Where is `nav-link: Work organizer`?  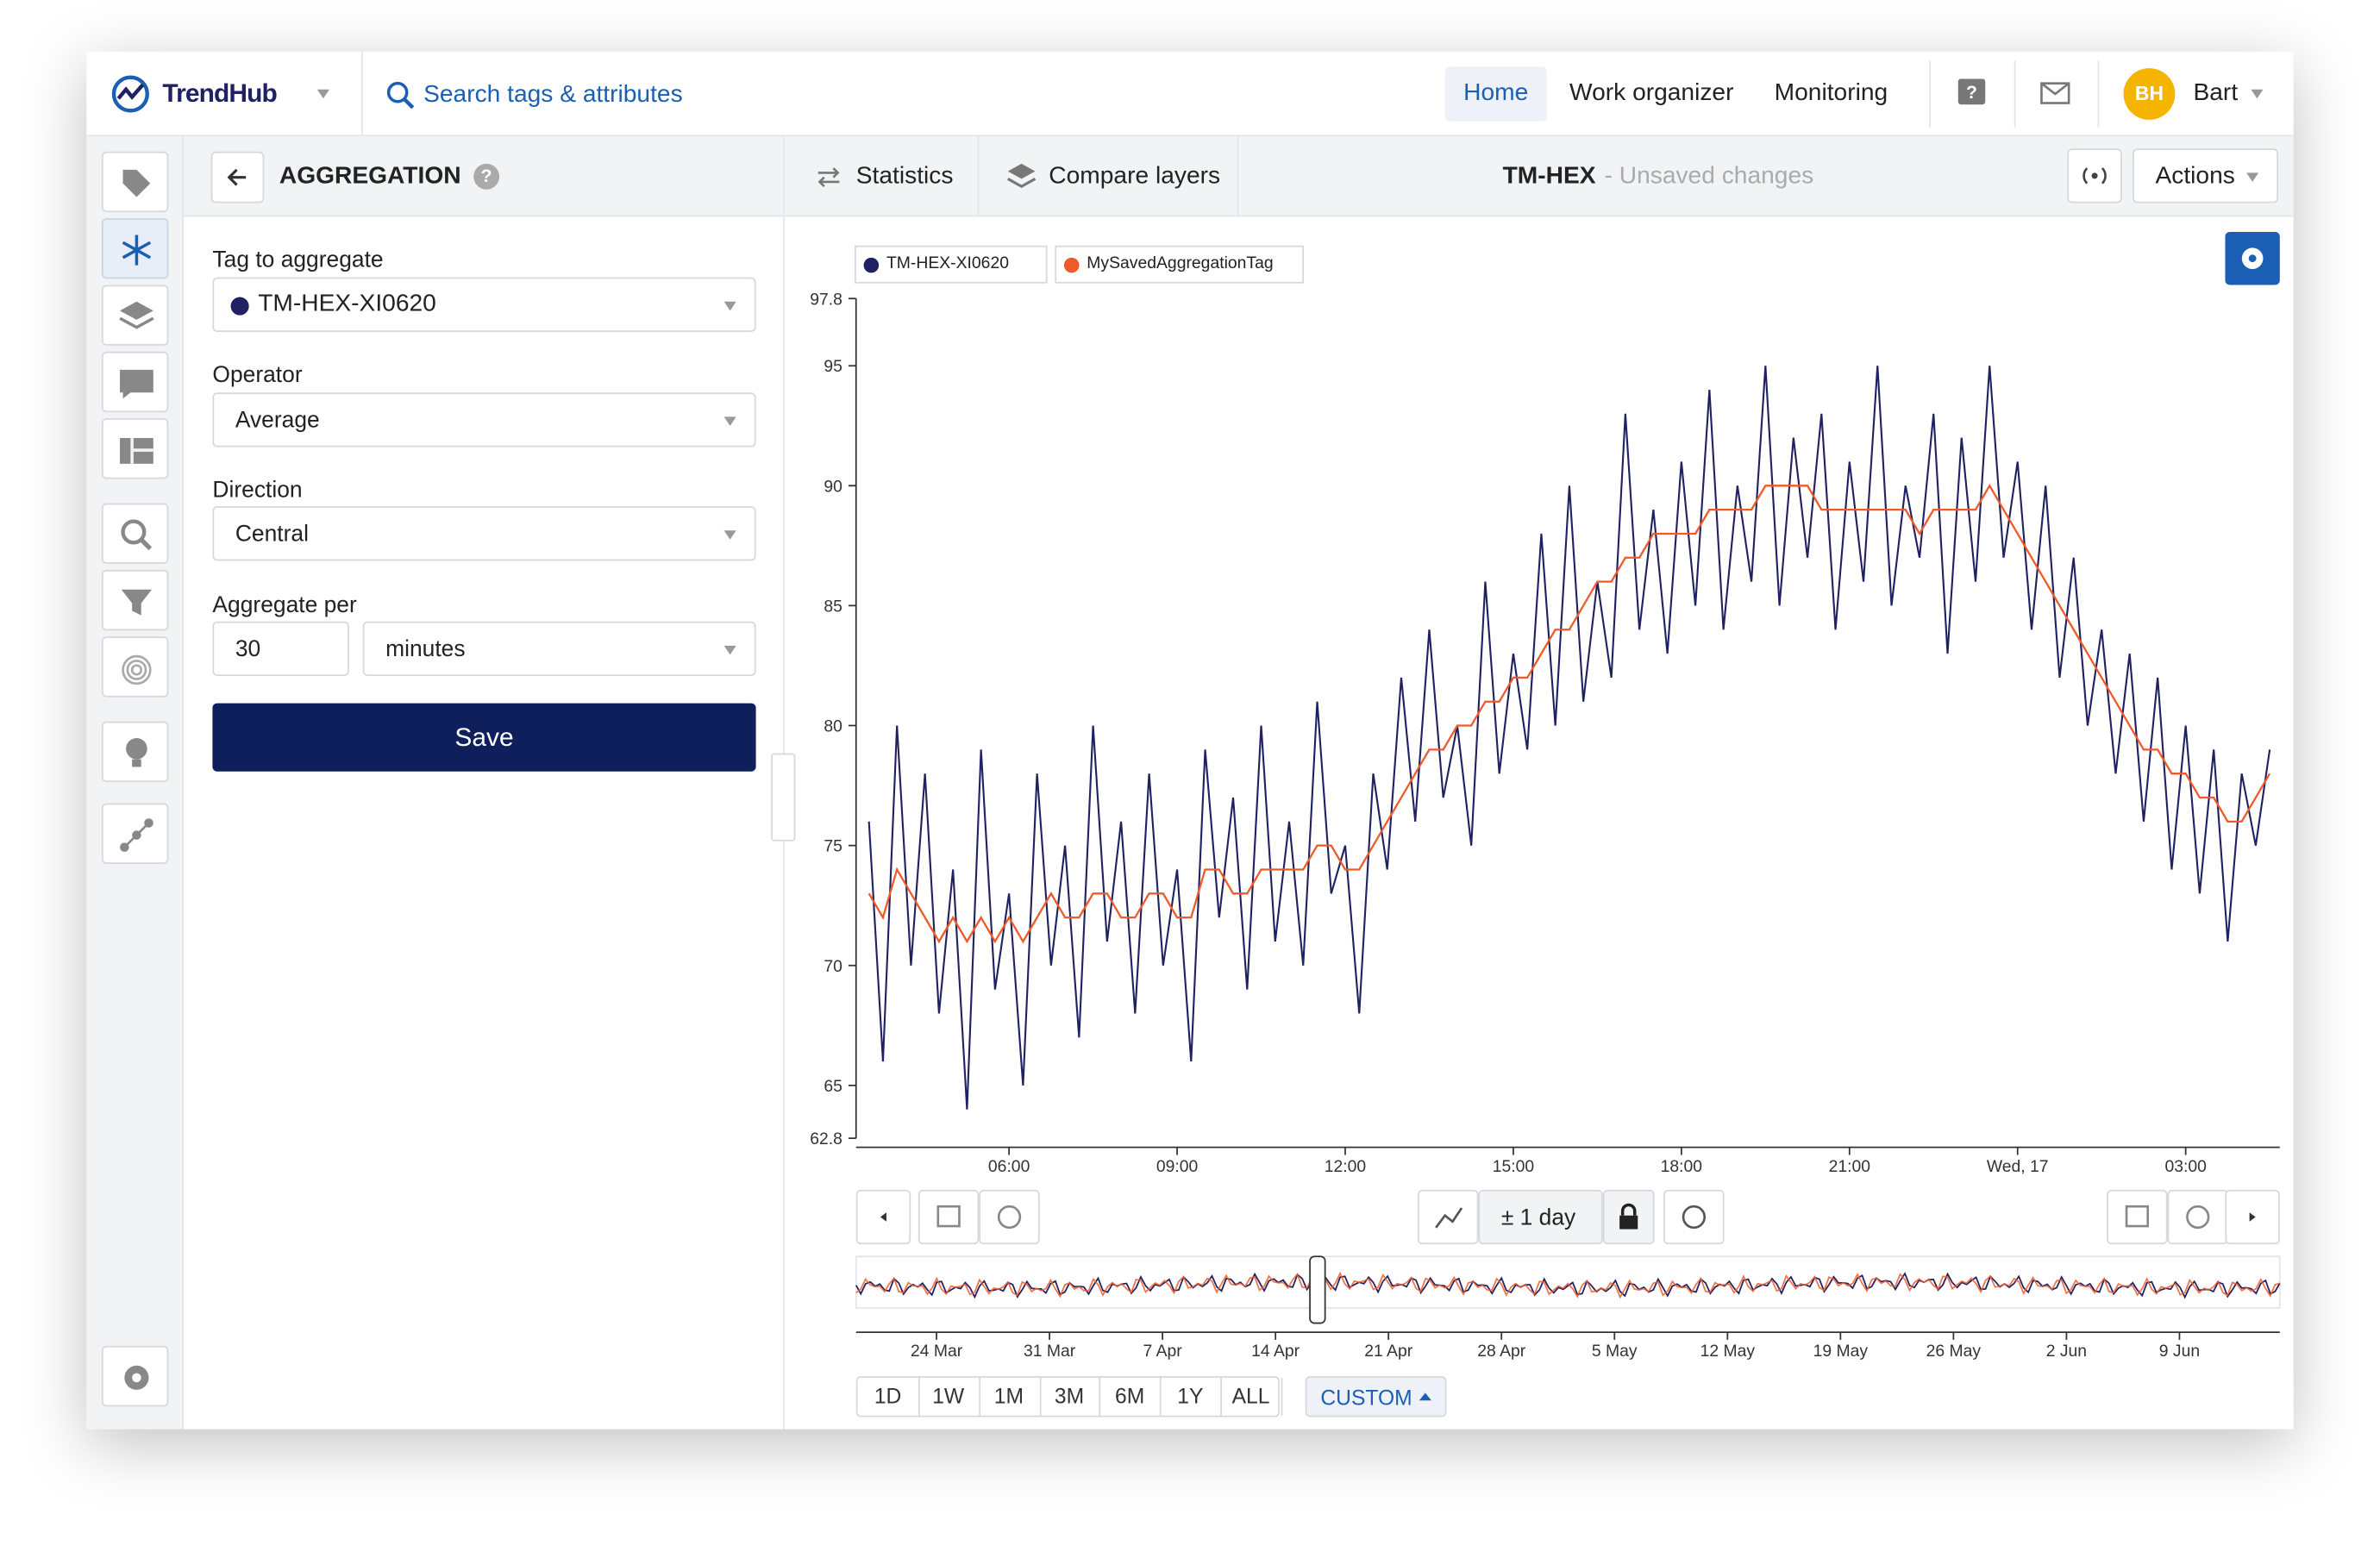
nav-link: Work organizer is located at coordinates (1652, 94).